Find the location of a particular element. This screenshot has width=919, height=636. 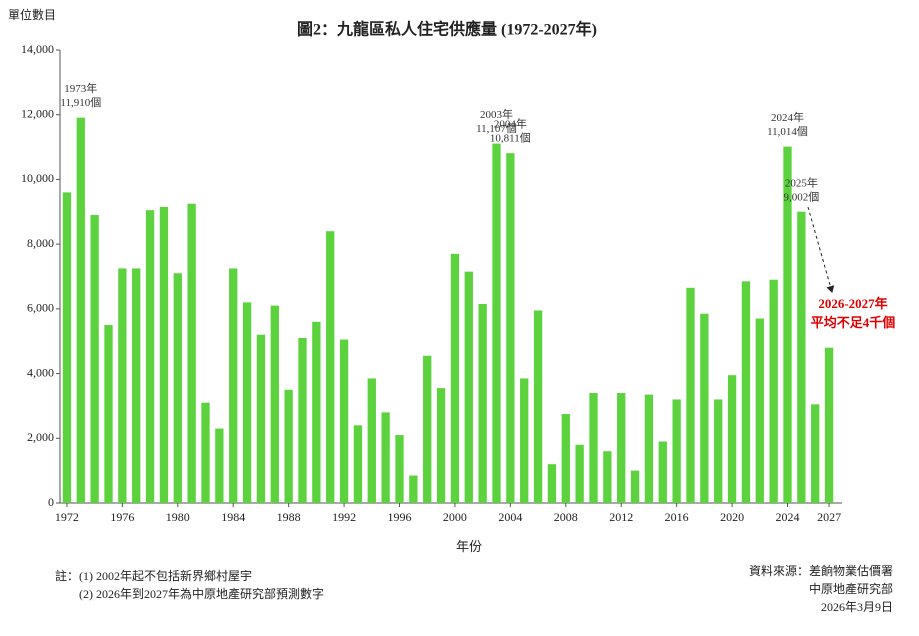

y-tick-label: 10,000 is located at coordinates (37, 178).